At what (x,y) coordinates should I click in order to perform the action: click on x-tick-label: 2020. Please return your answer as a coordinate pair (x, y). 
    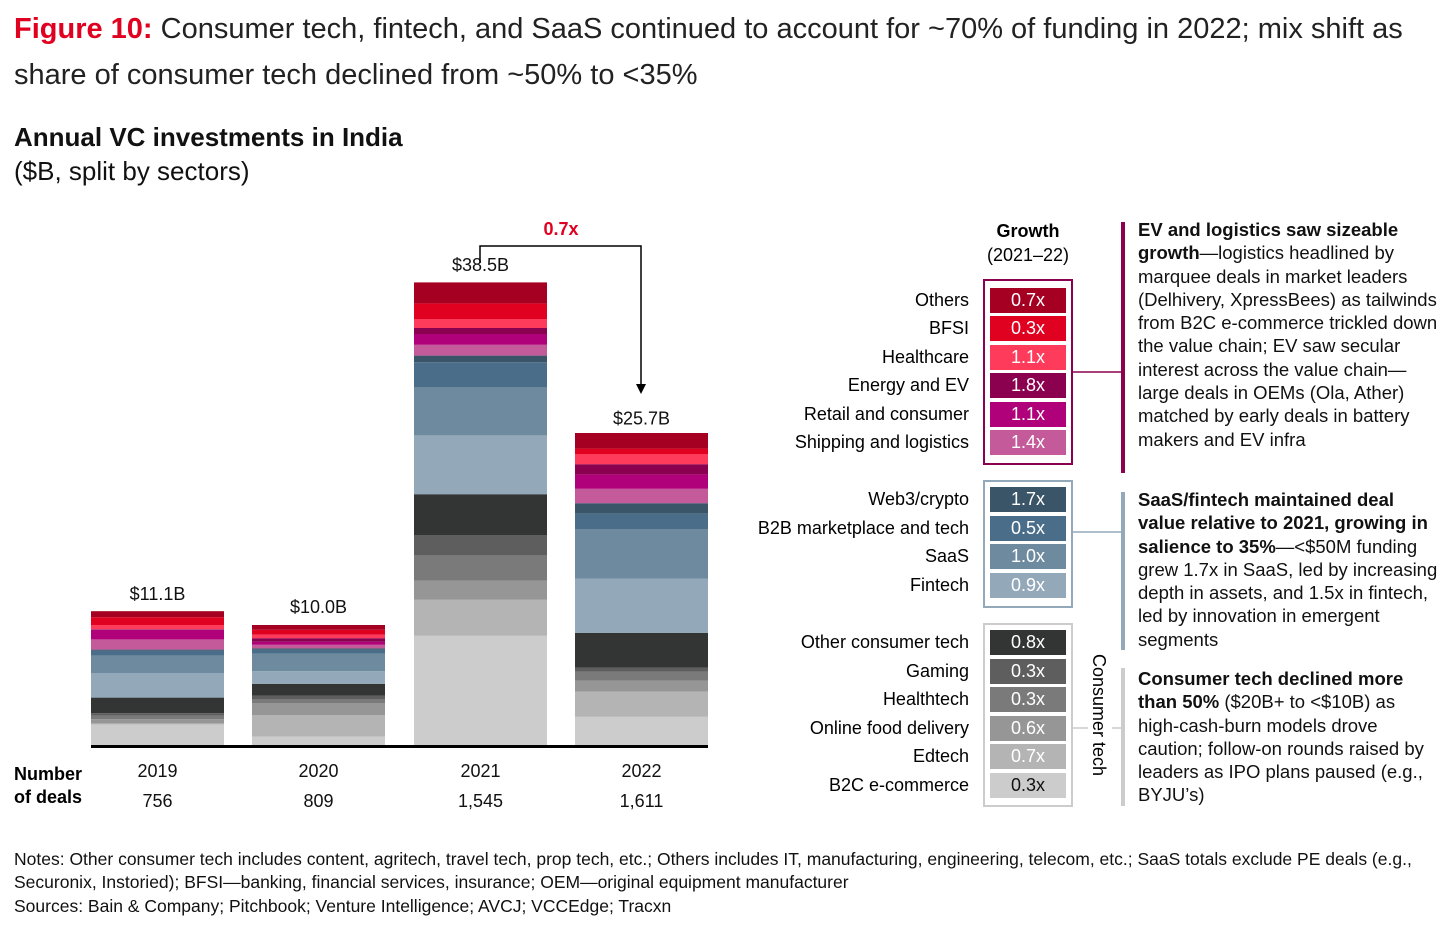
    Looking at the image, I should click on (318, 771).